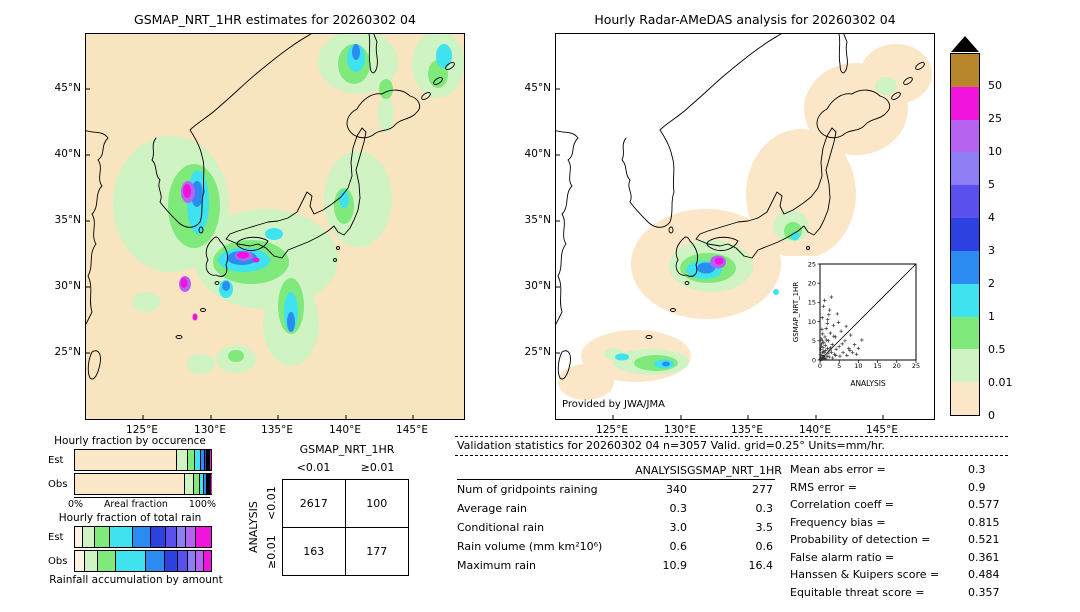 Image resolution: width=1080 pixels, height=612 pixels. Describe the element at coordinates (868, 312) in the screenshot. I see `identity-line` at that location.